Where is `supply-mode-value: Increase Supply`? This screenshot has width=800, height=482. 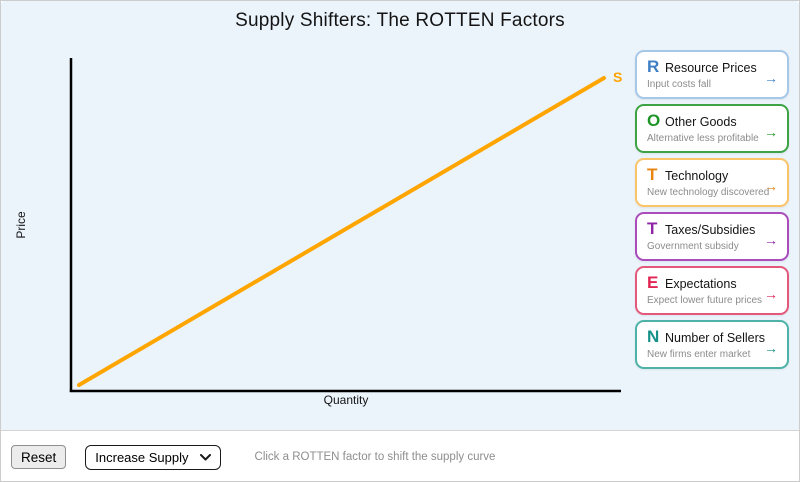
supply-mode-value: Increase Supply is located at coordinates (142, 457).